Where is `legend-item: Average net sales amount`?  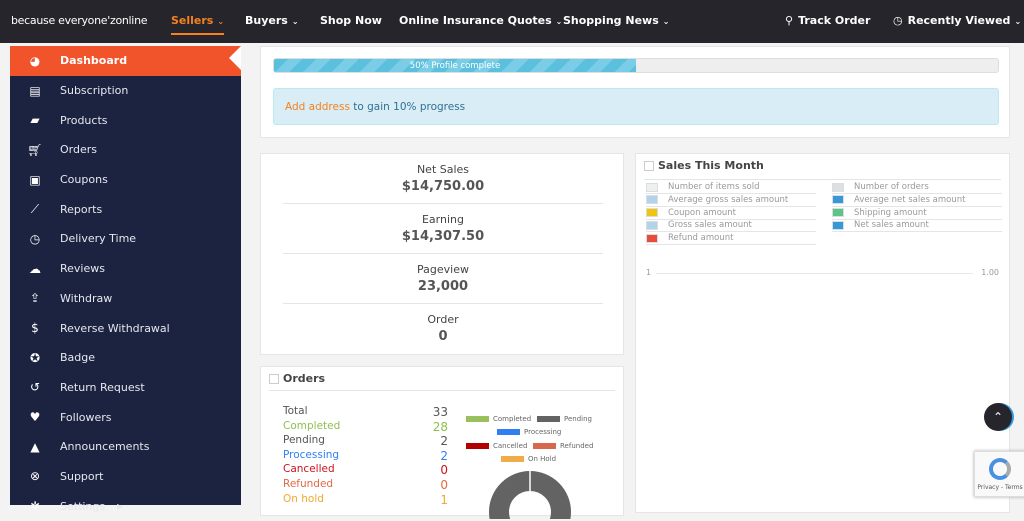
legend-item: Average net sales amount is located at coordinates (917, 200).